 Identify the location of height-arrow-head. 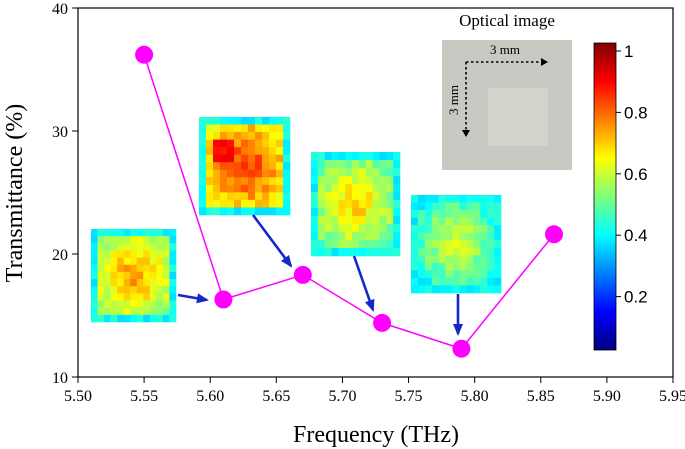
(466, 133).